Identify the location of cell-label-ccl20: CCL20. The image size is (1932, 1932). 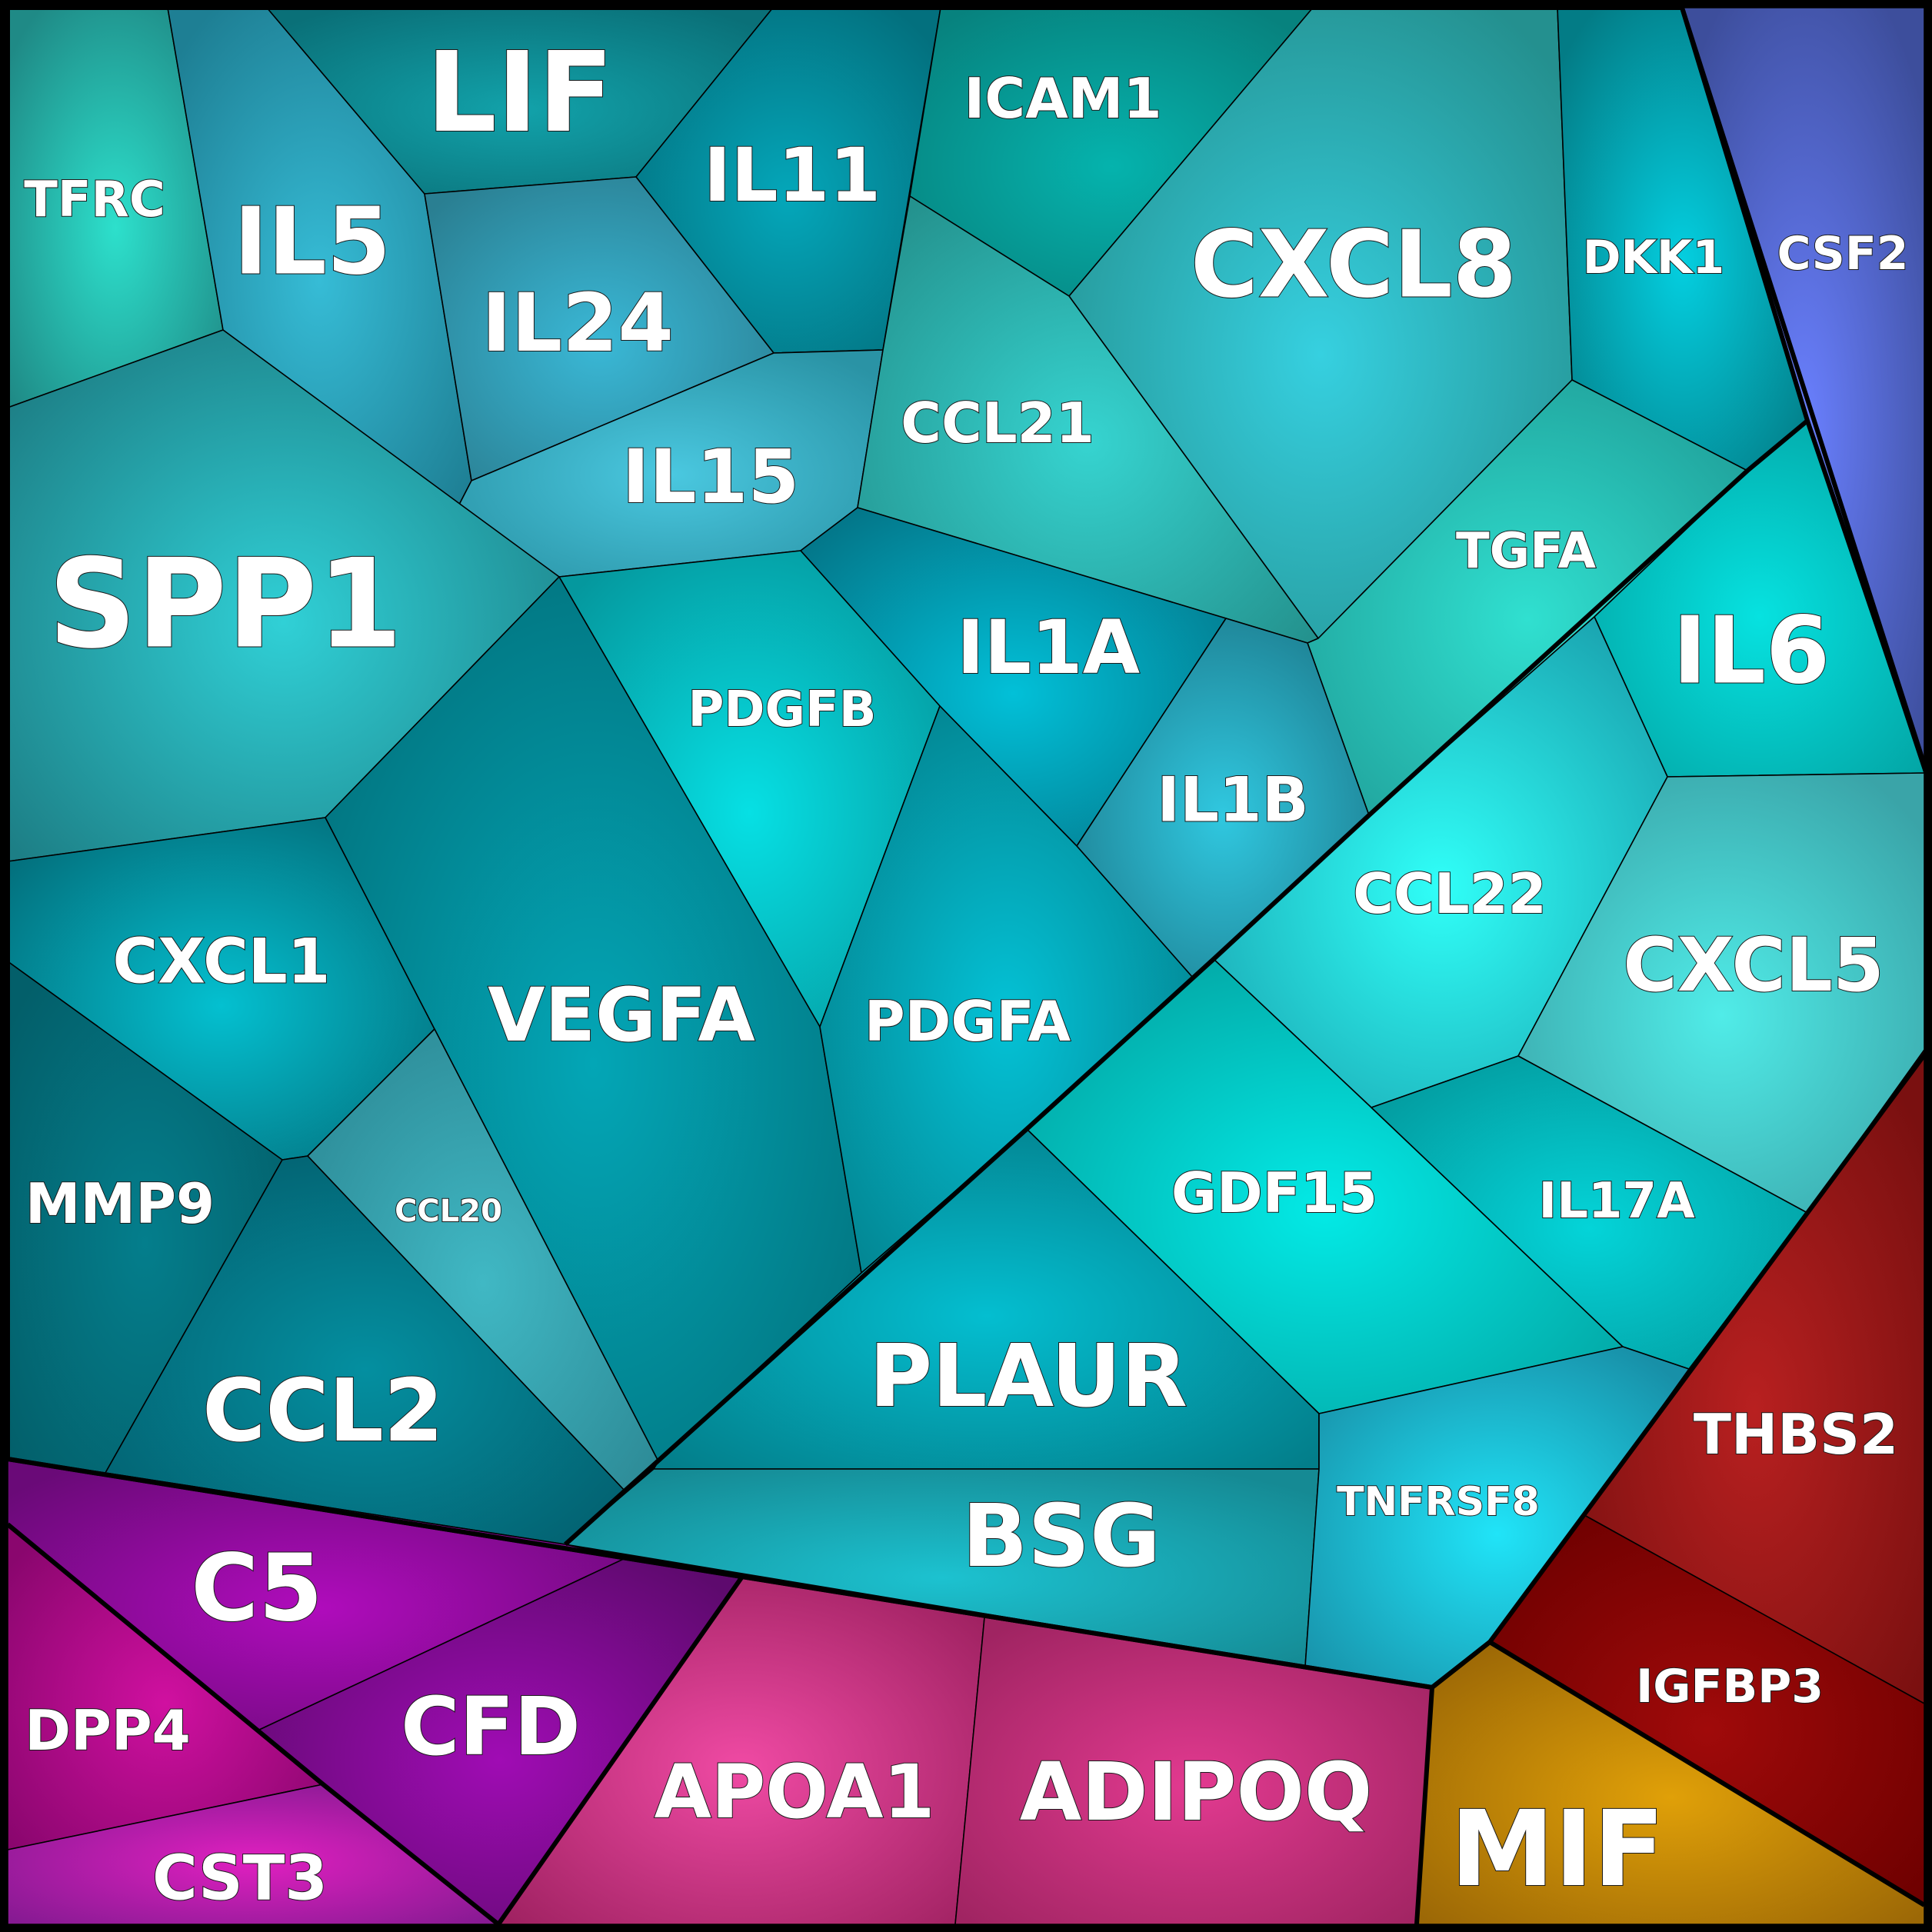
(448, 1211).